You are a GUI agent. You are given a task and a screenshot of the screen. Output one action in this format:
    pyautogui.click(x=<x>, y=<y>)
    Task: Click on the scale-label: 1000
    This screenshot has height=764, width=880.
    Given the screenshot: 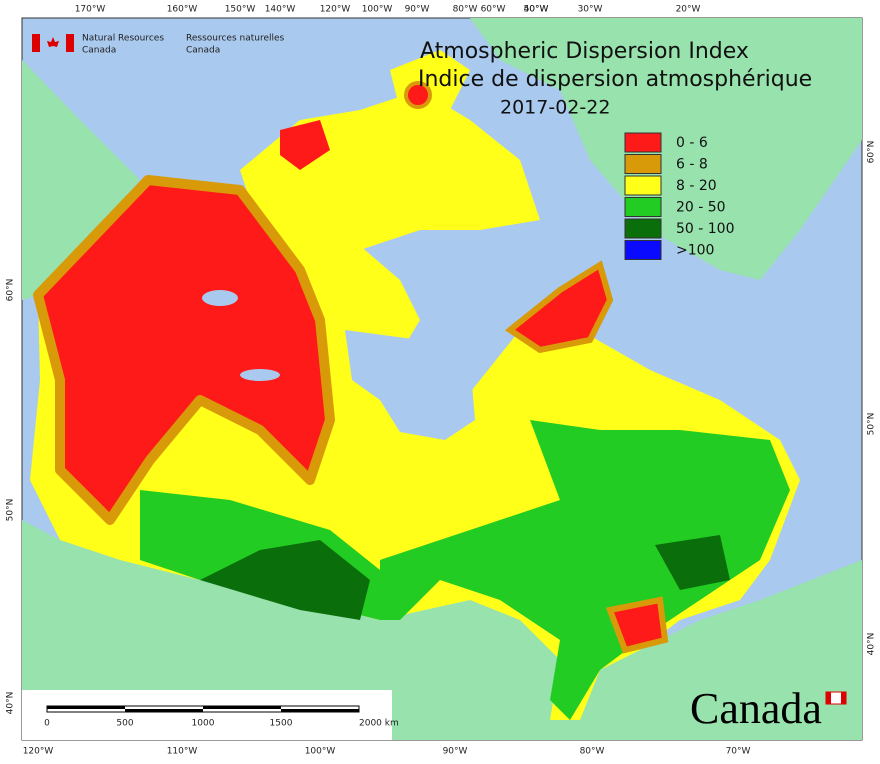 What is the action you would take?
    pyautogui.click(x=203, y=724)
    